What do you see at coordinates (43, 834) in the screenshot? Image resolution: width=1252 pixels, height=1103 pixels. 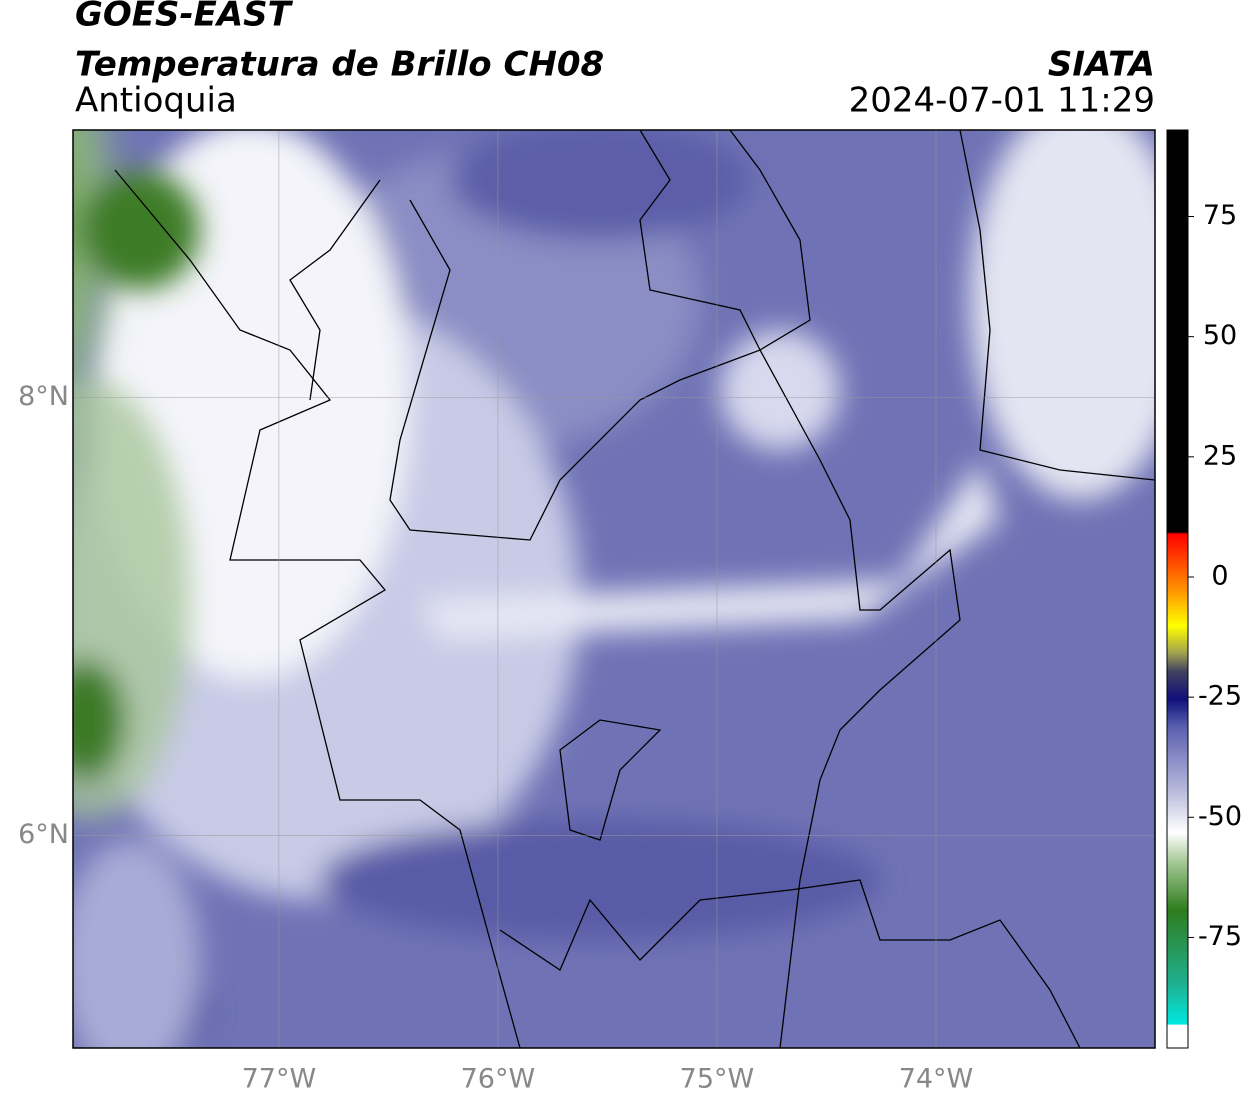 I see `lat-label: 6°N` at bounding box center [43, 834].